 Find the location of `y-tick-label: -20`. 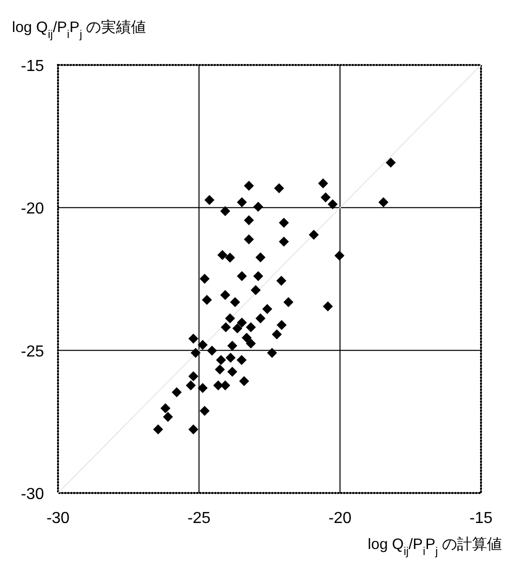

y-tick-label: -20 is located at coordinates (32, 209).